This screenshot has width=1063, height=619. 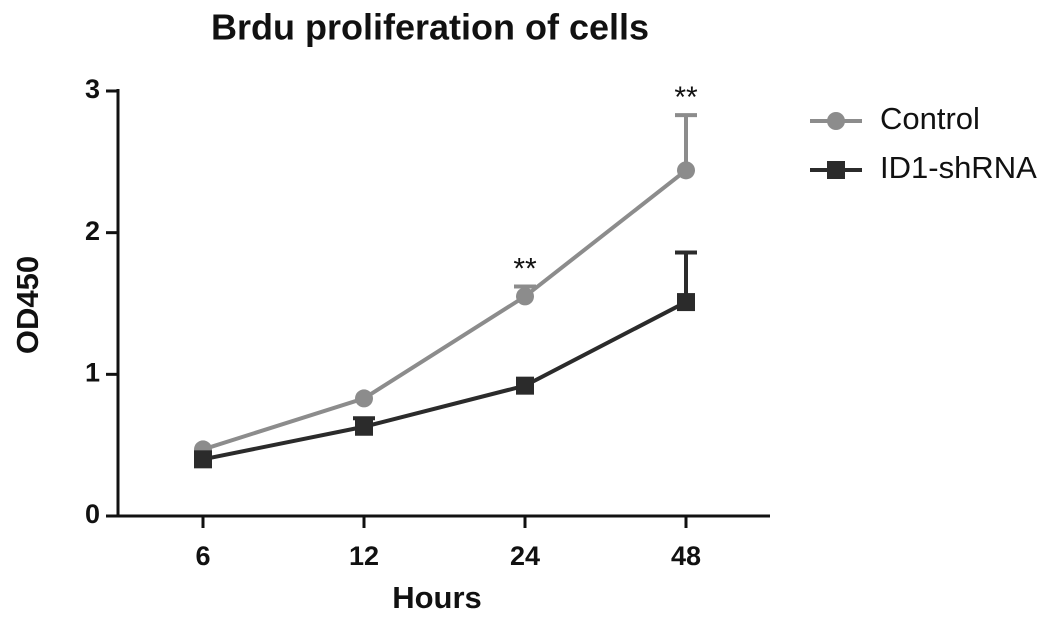 What do you see at coordinates (958, 167) in the screenshot?
I see `legend-label: ID1-shRNA` at bounding box center [958, 167].